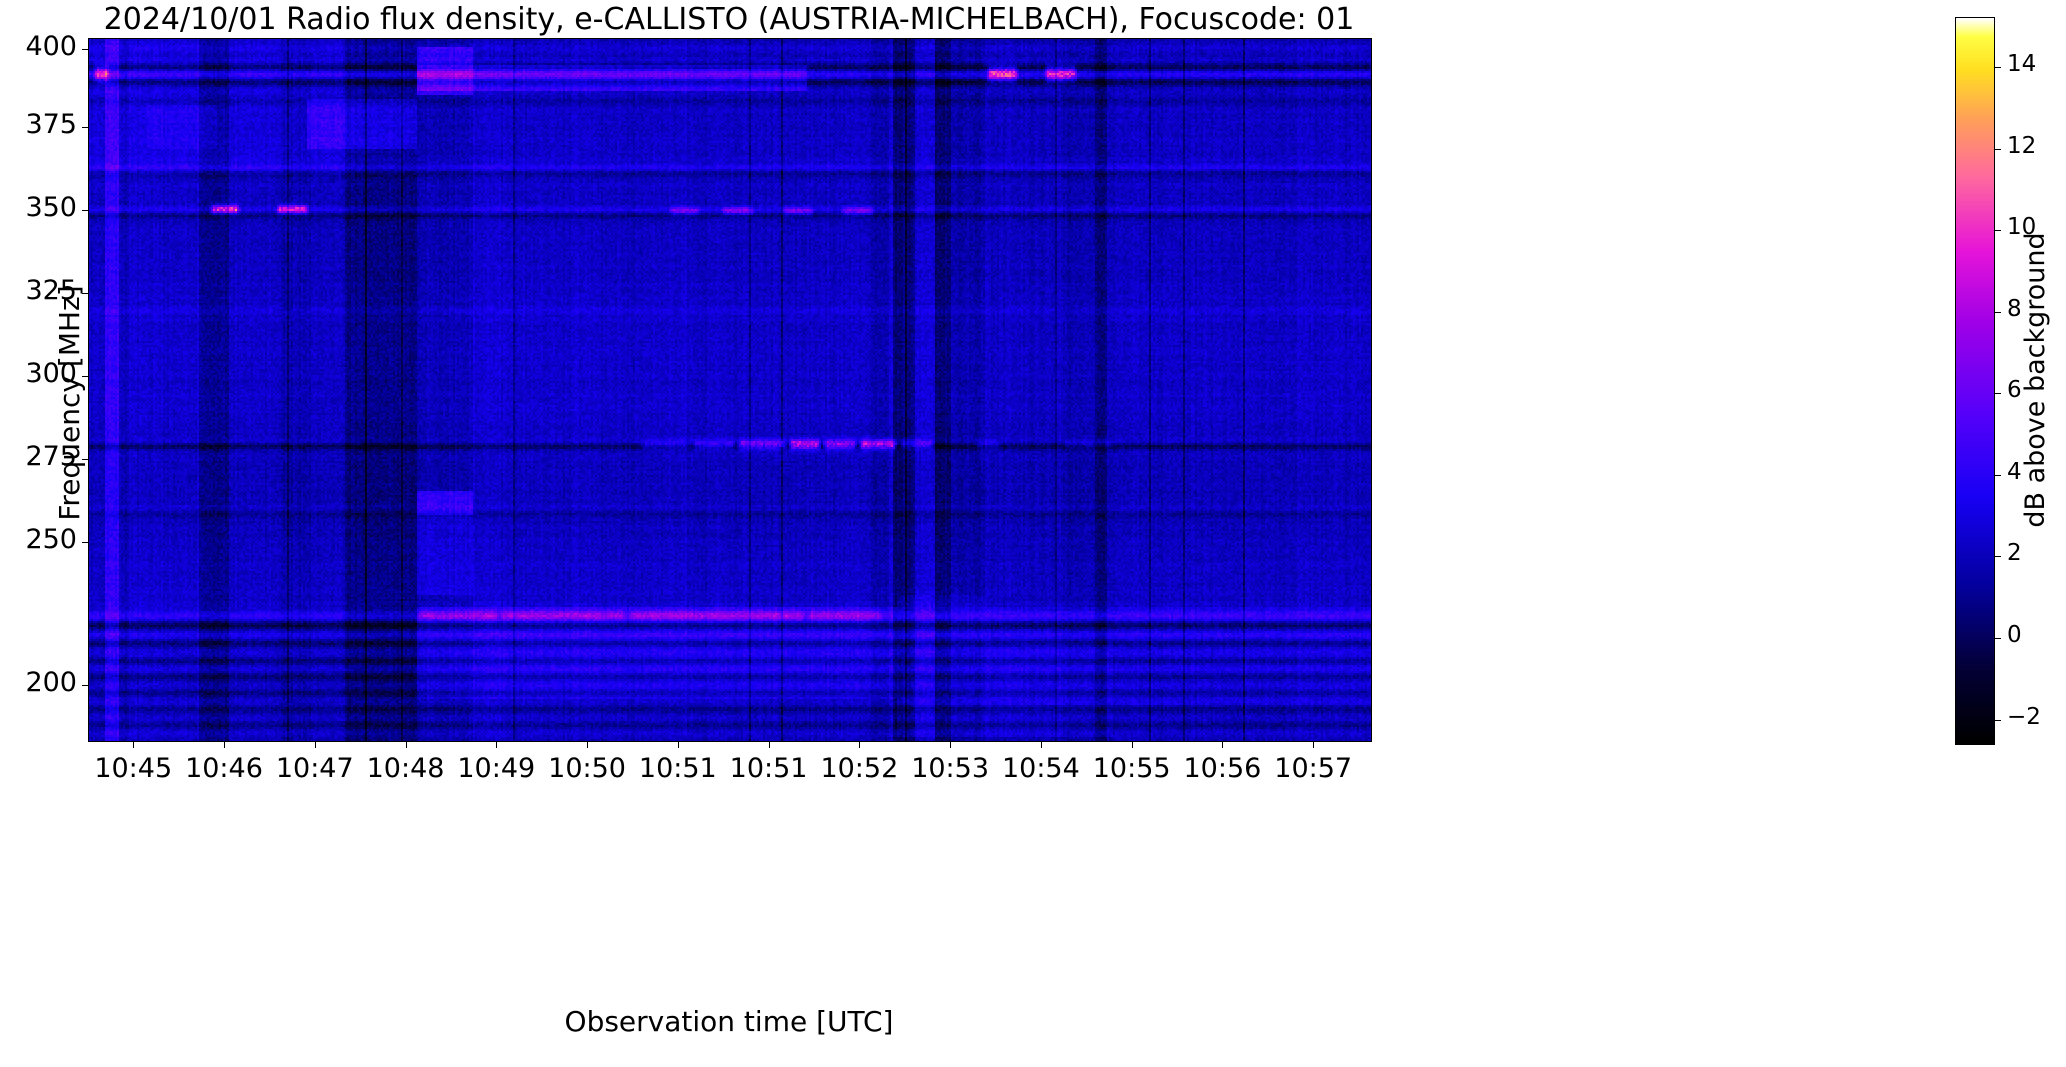 This screenshot has height=1067, width=2066. What do you see at coordinates (1313, 768) in the screenshot?
I see `x-tick-label: 10:57` at bounding box center [1313, 768].